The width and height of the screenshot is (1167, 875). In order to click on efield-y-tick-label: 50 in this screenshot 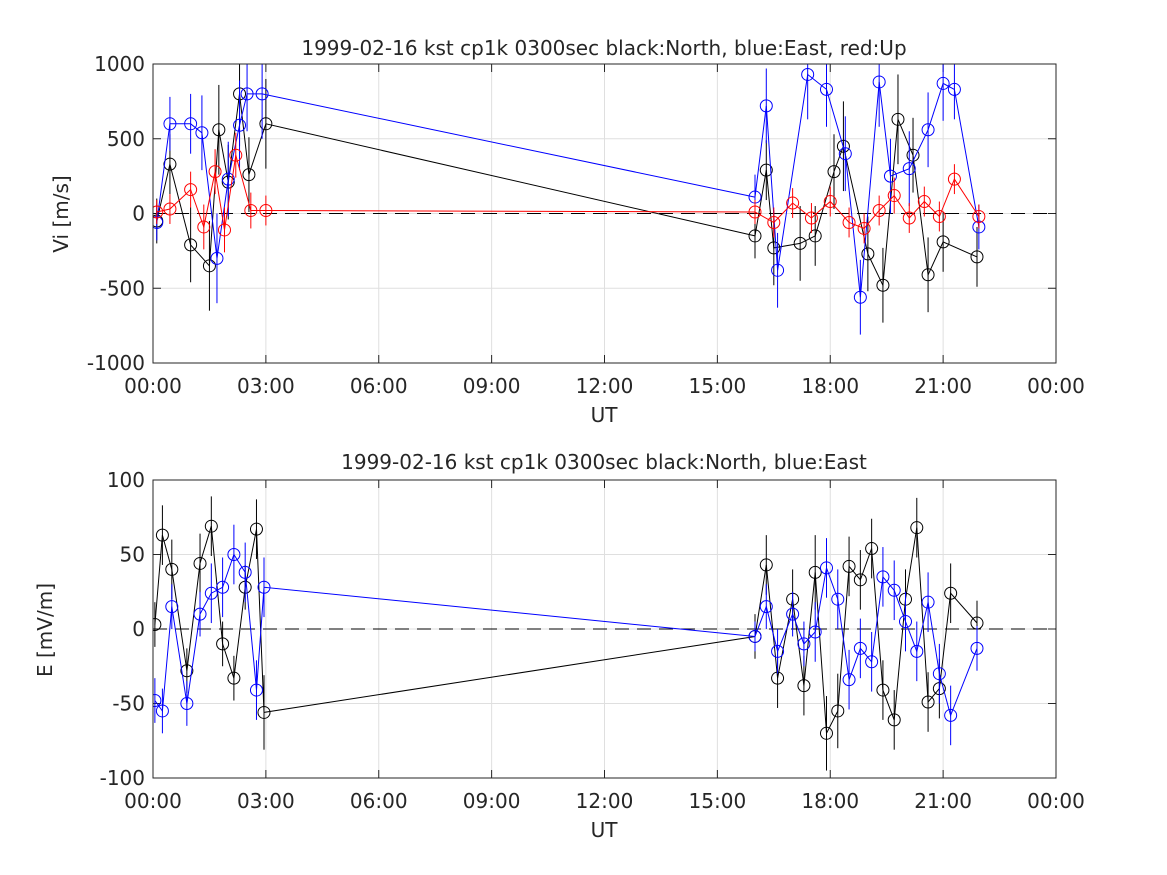, I will do `click(132, 555)`.